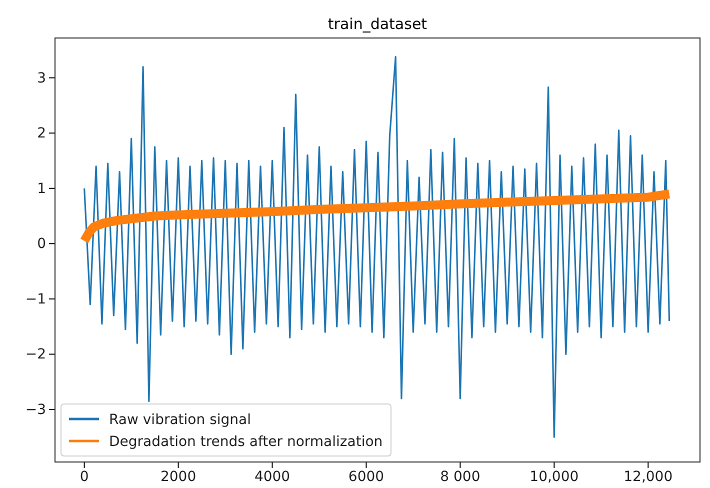  Describe the element at coordinates (272, 476) in the screenshot. I see `x-tick-label: 4000` at that location.